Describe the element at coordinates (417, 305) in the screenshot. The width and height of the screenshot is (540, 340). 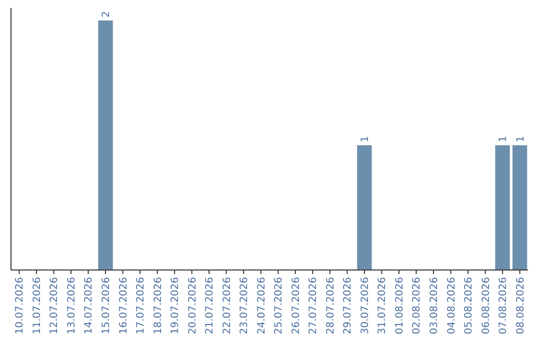
I see `x-tick-label: 02.08.2026` at that location.